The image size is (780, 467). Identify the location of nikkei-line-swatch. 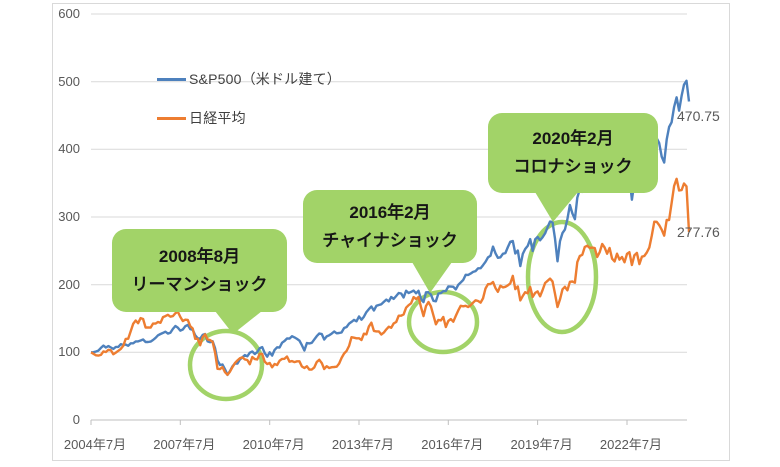
(171, 118).